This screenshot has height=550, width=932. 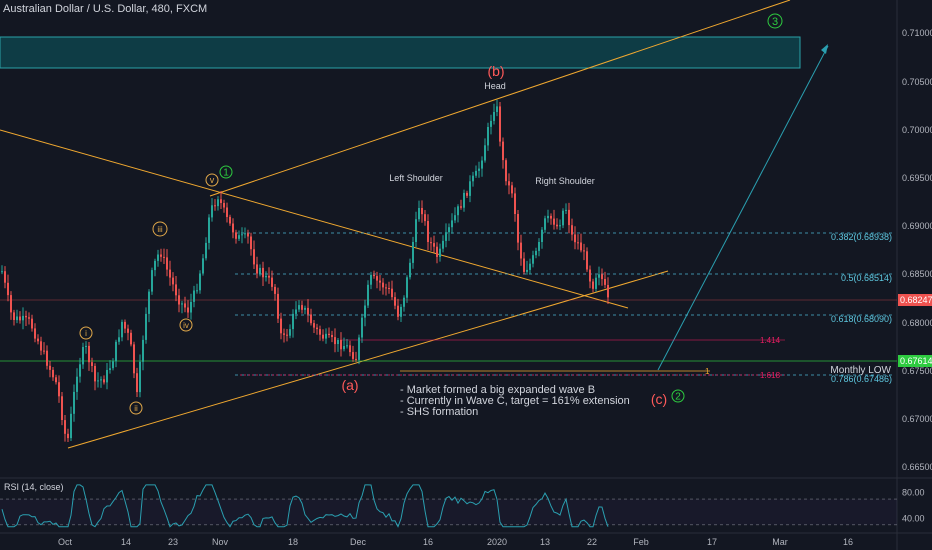 I want to click on right-shoulder-label: Right Shoulder, so click(x=565, y=181).